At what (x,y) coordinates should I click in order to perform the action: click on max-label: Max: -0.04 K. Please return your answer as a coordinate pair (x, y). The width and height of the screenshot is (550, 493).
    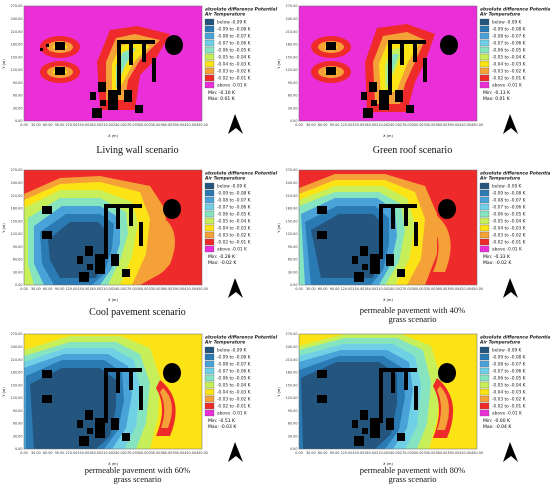
    Looking at the image, I should click on (497, 427).